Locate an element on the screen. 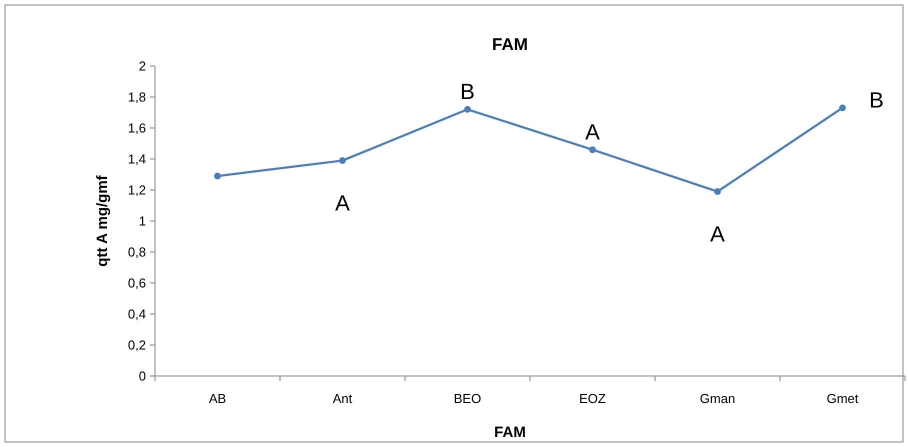 Image resolution: width=908 pixels, height=447 pixels. x-tick-label: Gman is located at coordinates (718, 398).